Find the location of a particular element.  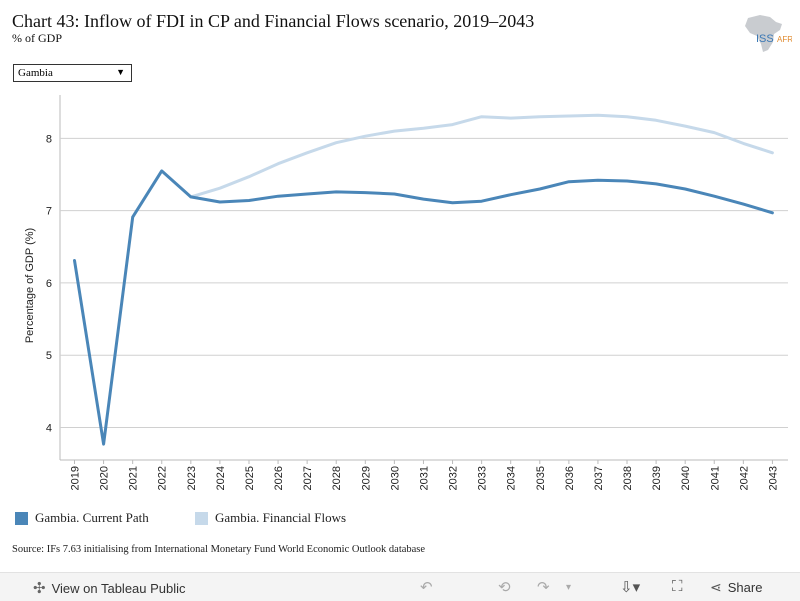

x-tick-label: 2039 is located at coordinates (657, 478).